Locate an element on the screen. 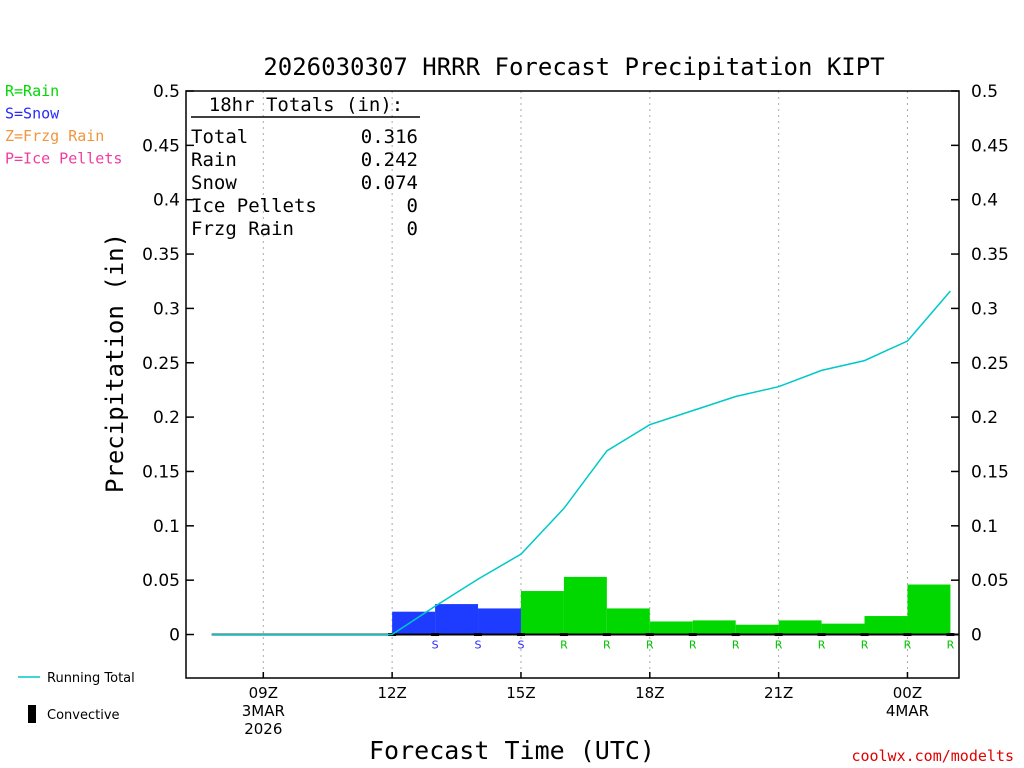 This screenshot has height=768, width=1024. totals-row-label: Ice Pellets is located at coordinates (254, 206).